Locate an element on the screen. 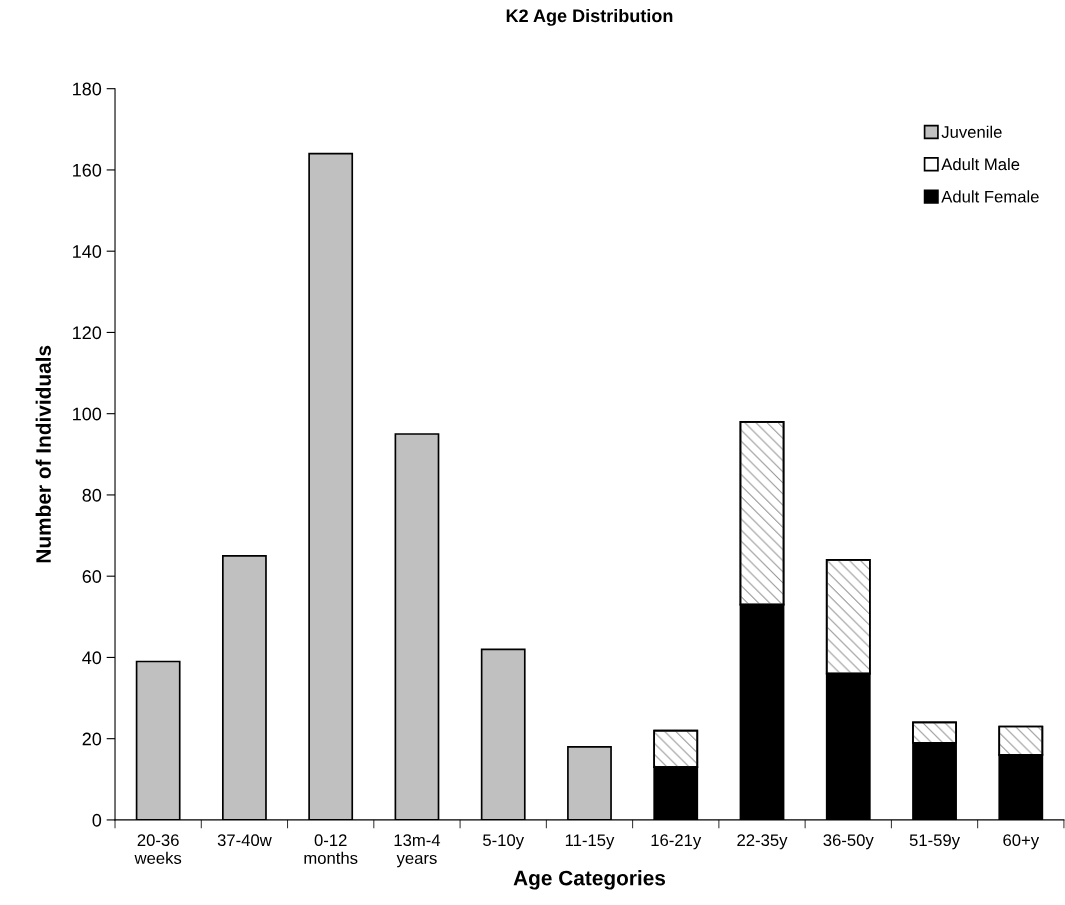 The image size is (1065, 905). x-tick-label: 37-40w is located at coordinates (244, 840).